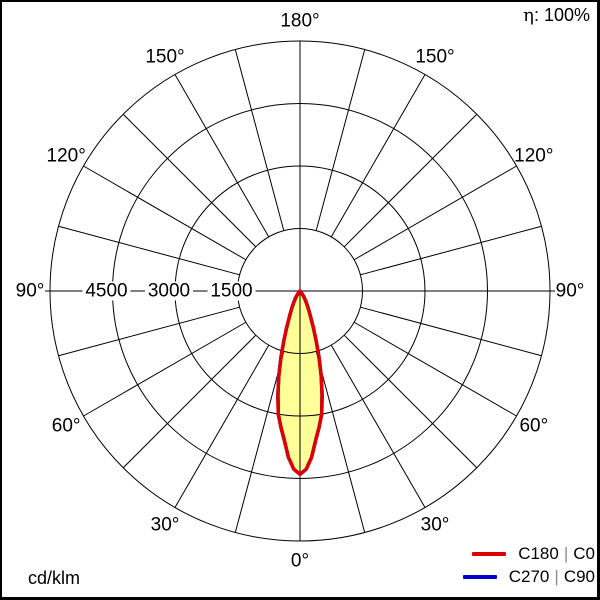 This screenshot has height=600, width=600. I want to click on light-output-ratio: η: 100%, so click(556, 15).